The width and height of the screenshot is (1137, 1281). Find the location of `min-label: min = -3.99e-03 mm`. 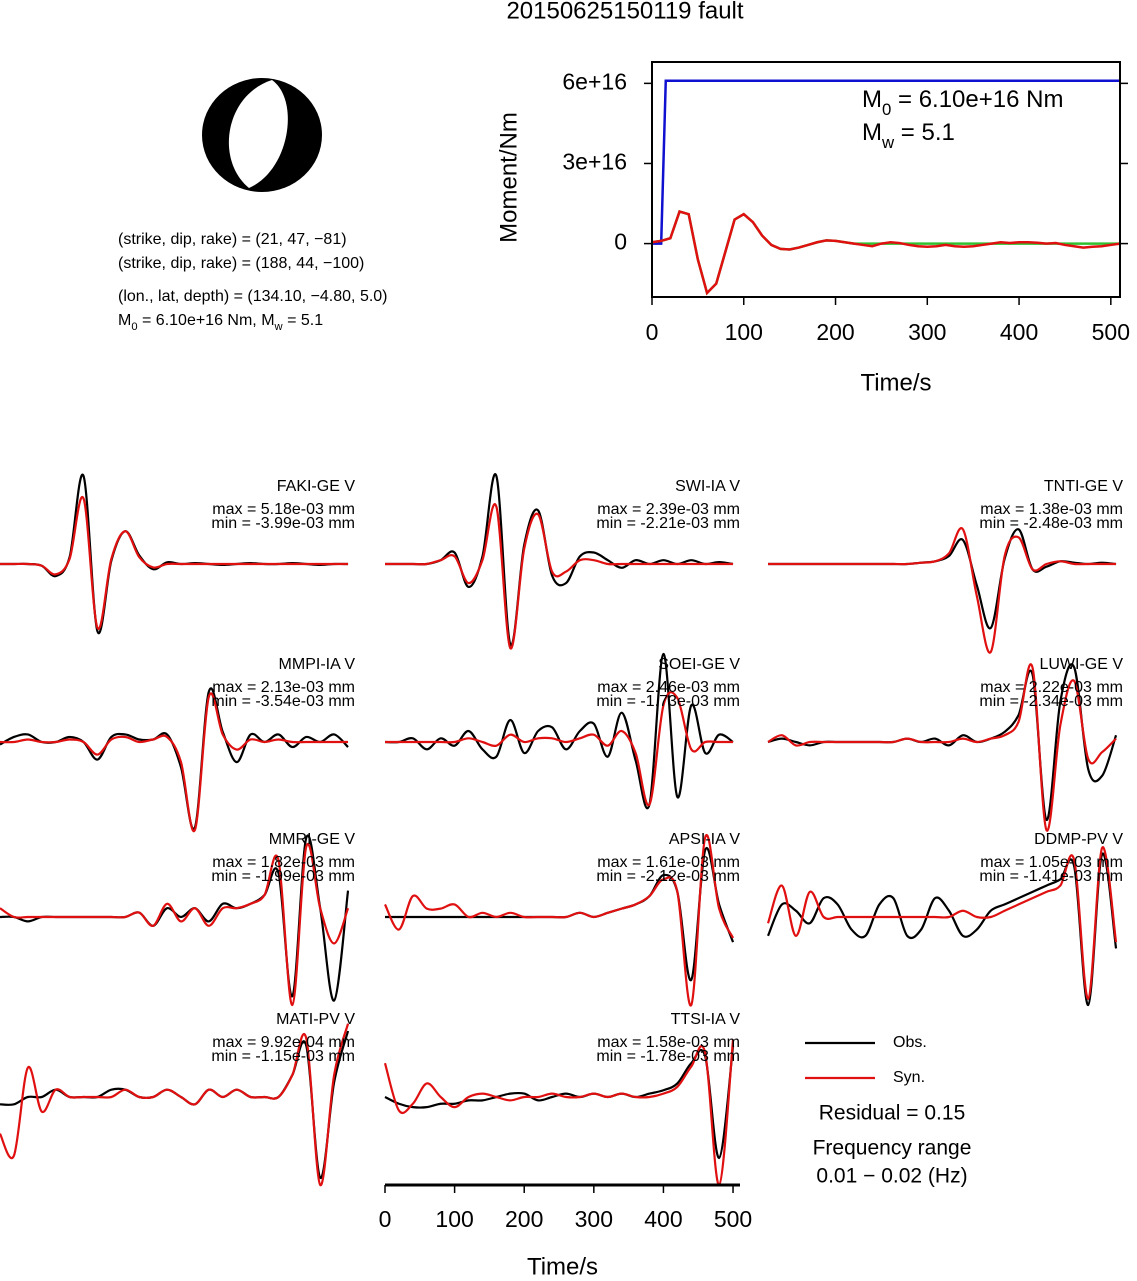

min-label: min = -3.99e-03 mm is located at coordinates (283, 523).